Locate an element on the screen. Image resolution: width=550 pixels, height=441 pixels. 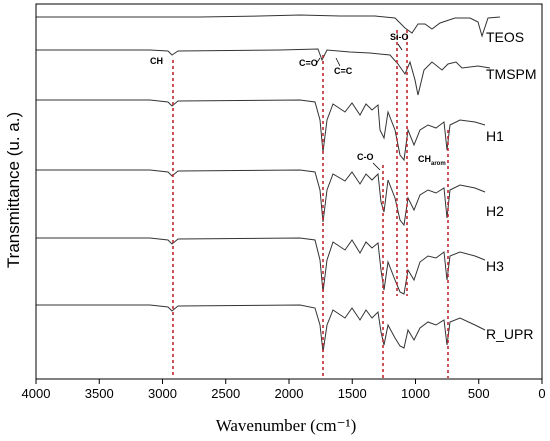
x-tick-label-3500: 3500 is located at coordinates (99, 393).